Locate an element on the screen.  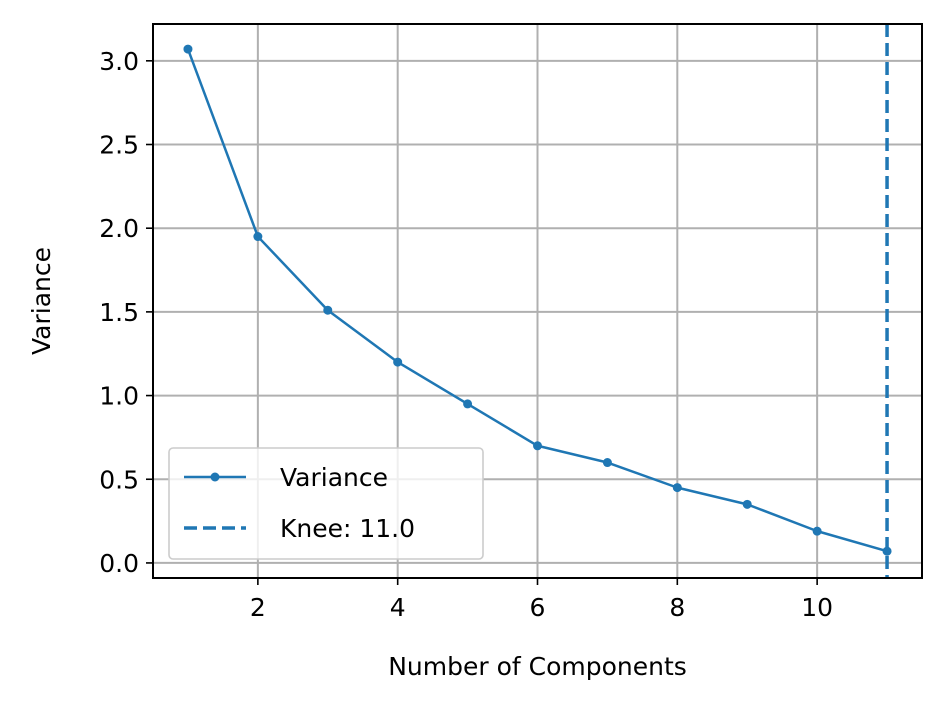
y-tick-label: 1.0 is located at coordinates (119, 396).